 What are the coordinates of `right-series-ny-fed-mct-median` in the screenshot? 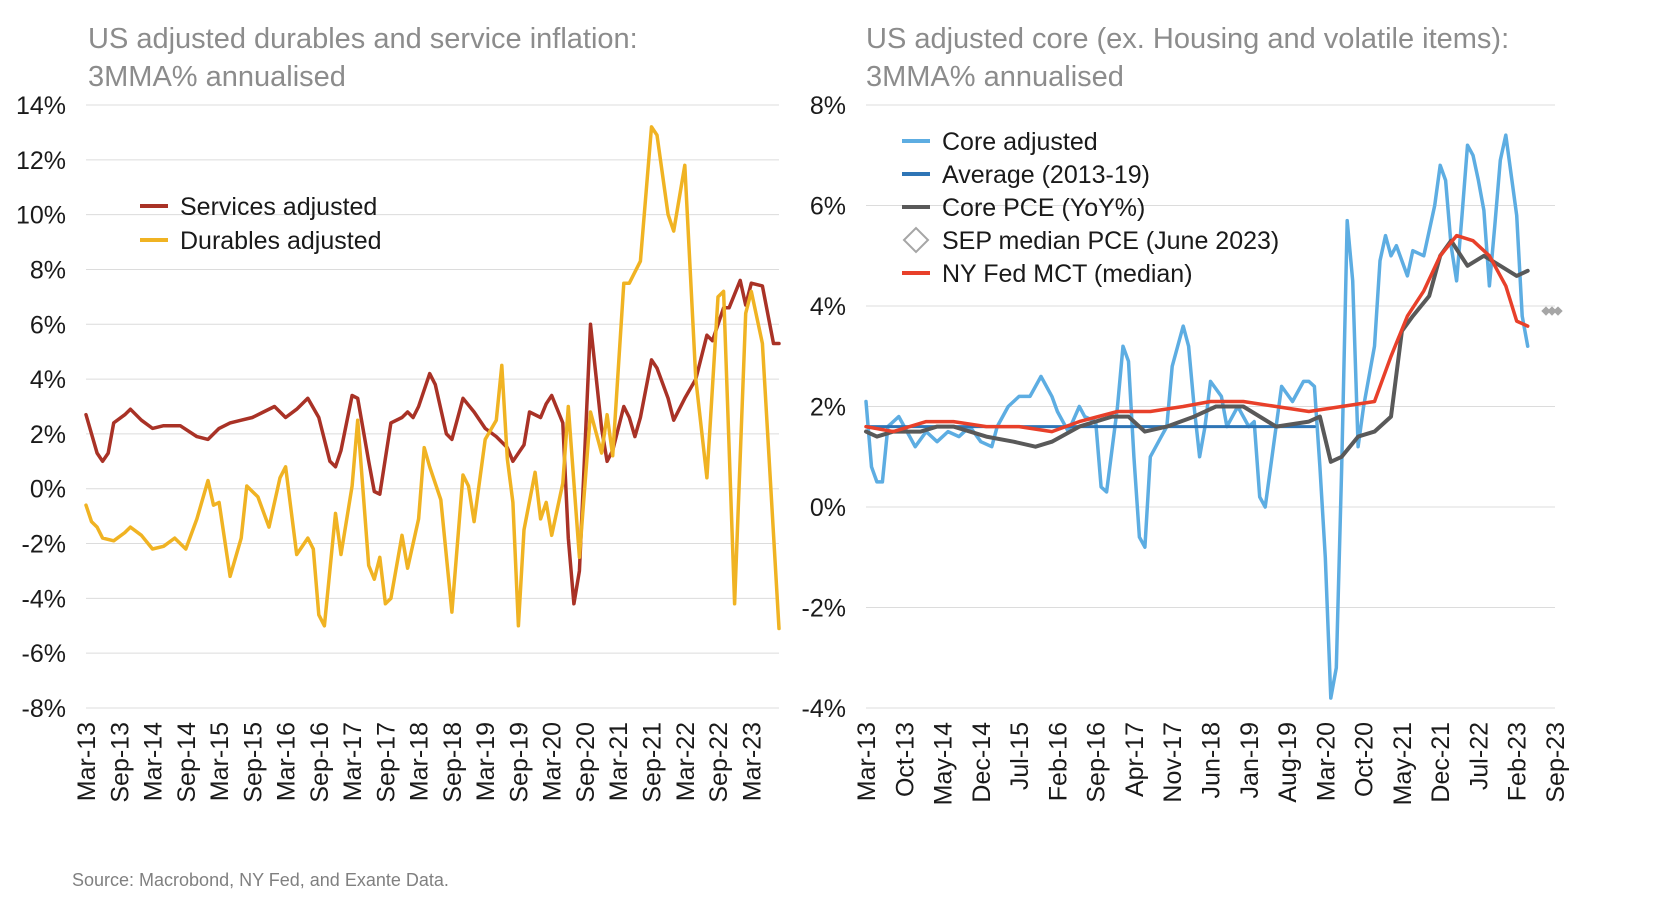 It's located at (1197, 333).